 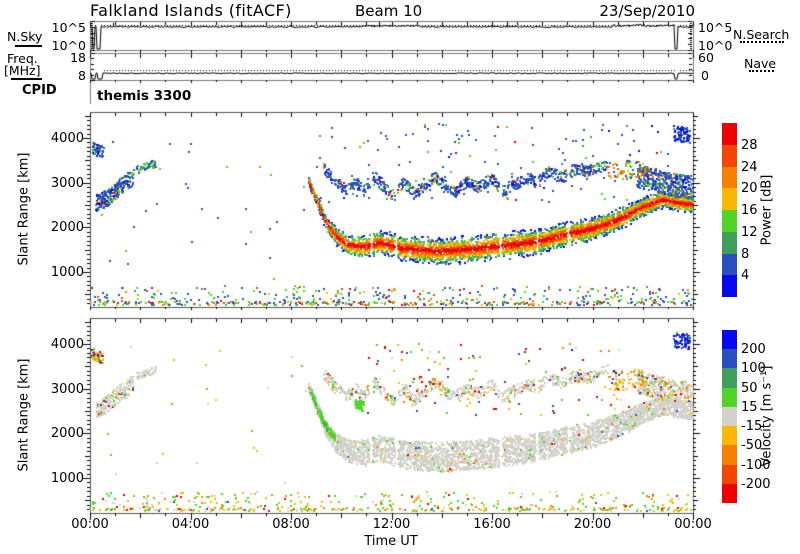 I want to click on colorbar-tick-label: 200, so click(x=753, y=350).